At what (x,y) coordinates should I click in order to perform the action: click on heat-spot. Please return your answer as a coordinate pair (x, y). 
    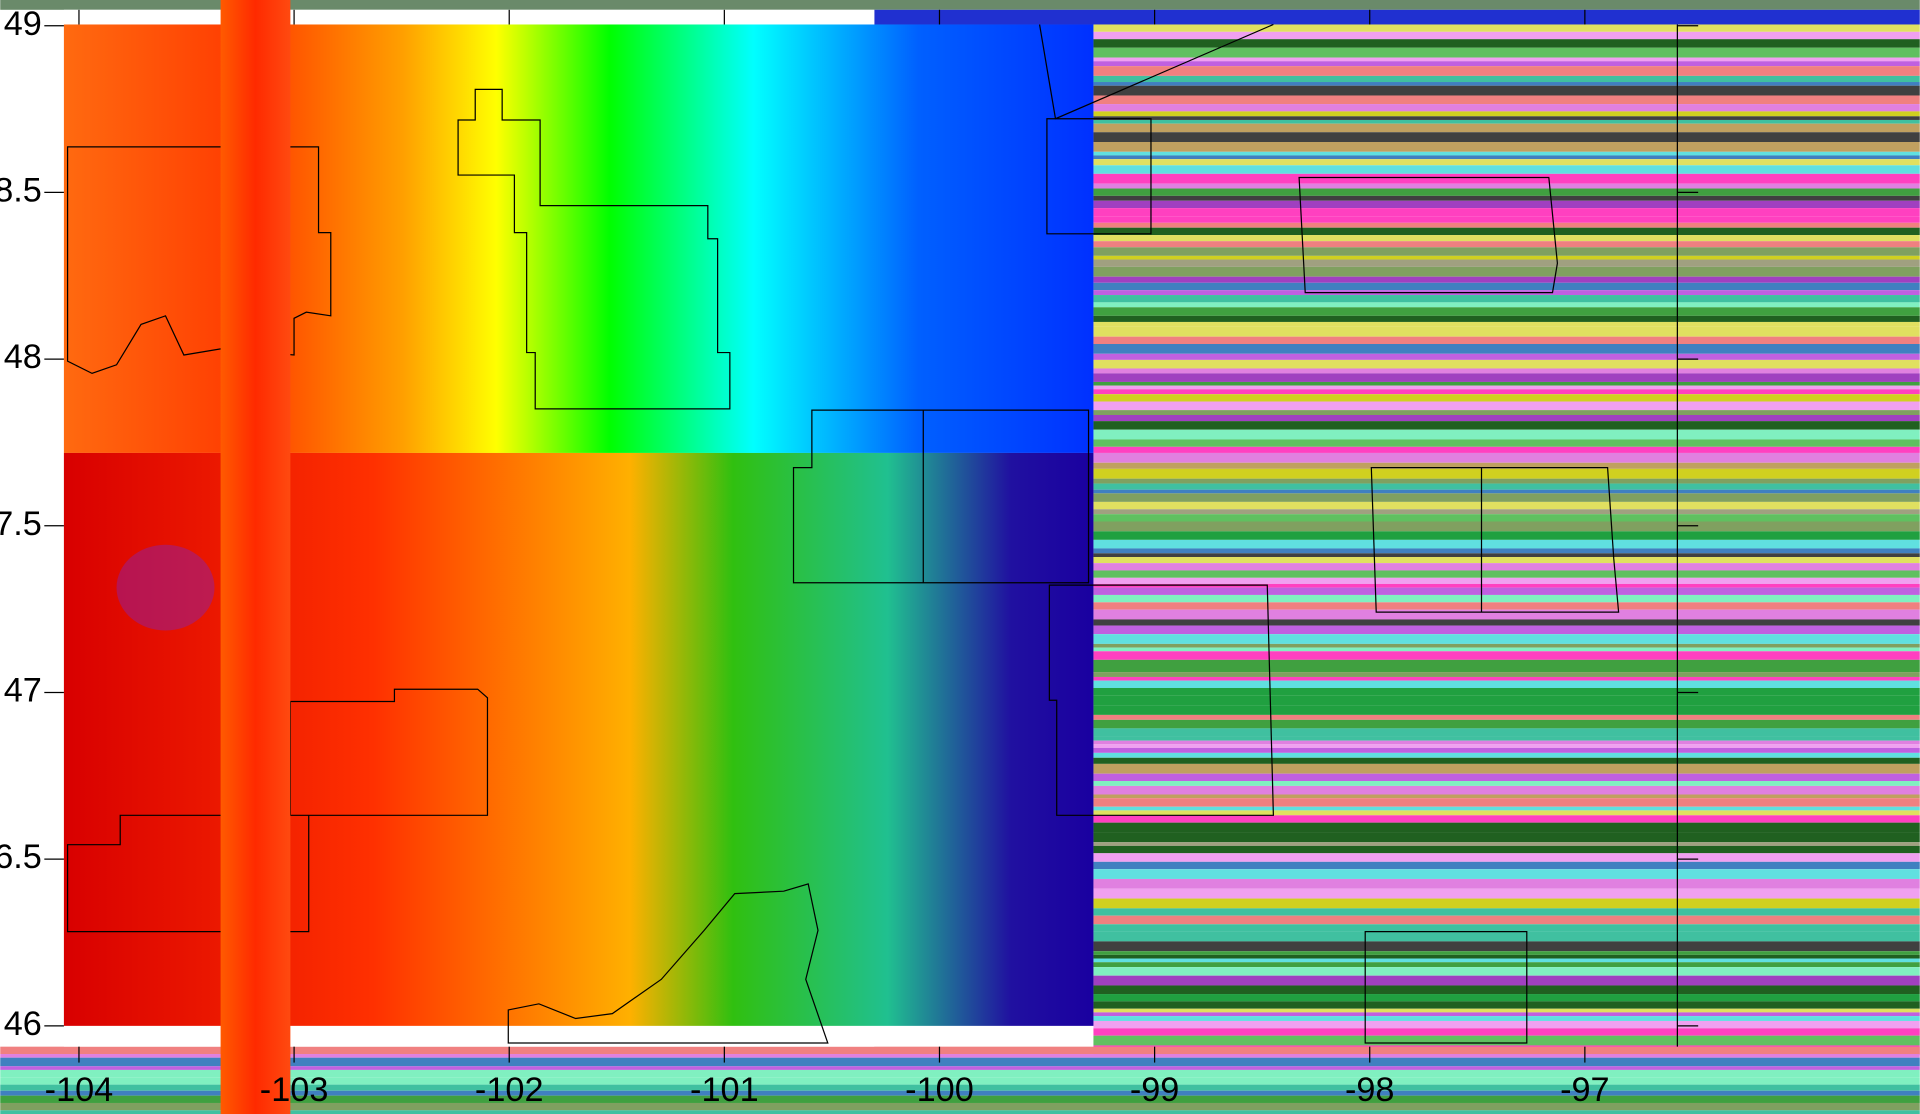
    Looking at the image, I should click on (165, 587).